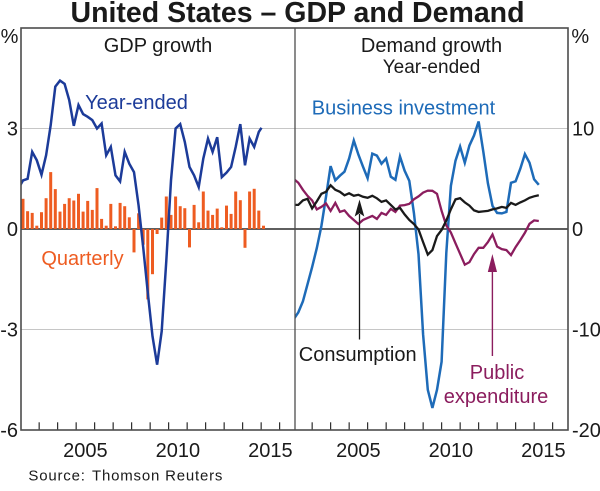  Describe the element at coordinates (158, 46) in the screenshot. I see `svg-text: GDP growth` at that location.